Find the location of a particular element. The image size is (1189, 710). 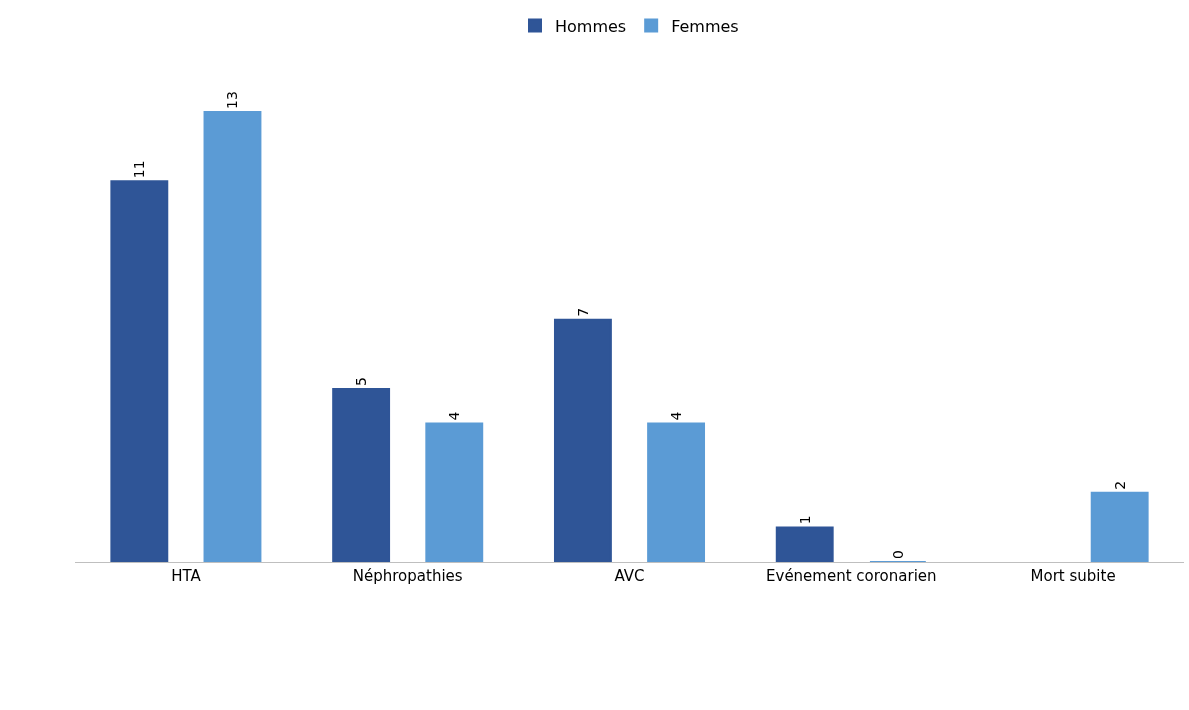

data-label: 1 is located at coordinates (804, 520).